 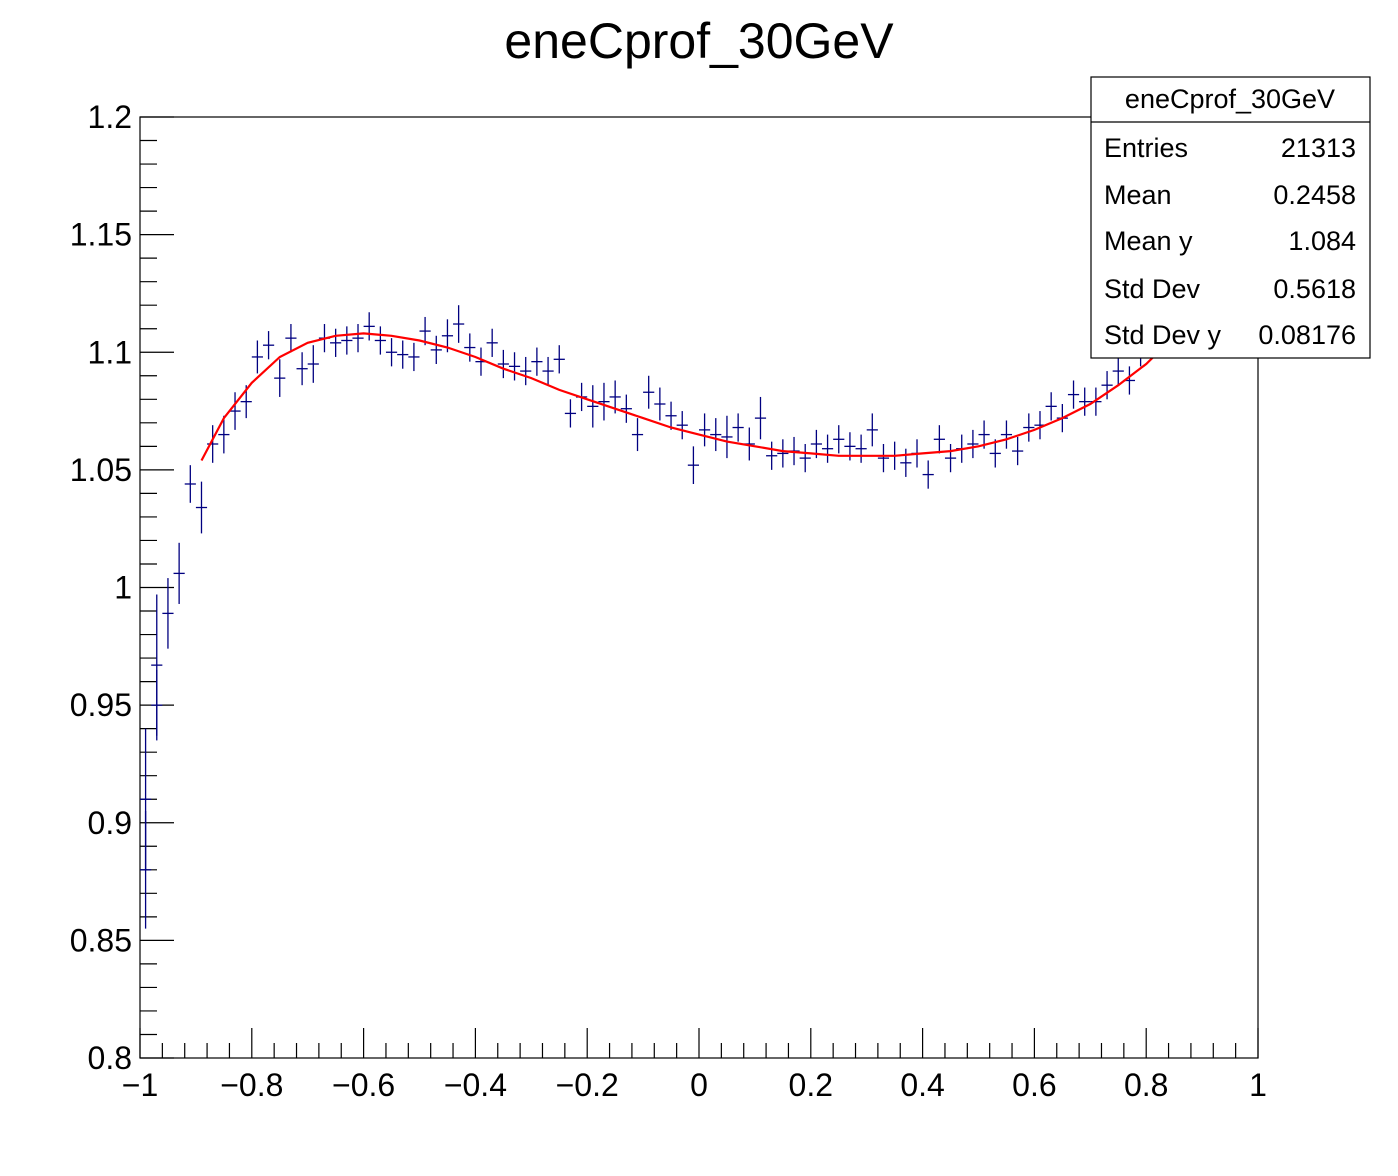 I want to click on x-tick-label: 0.6, so click(x=1034, y=1085).